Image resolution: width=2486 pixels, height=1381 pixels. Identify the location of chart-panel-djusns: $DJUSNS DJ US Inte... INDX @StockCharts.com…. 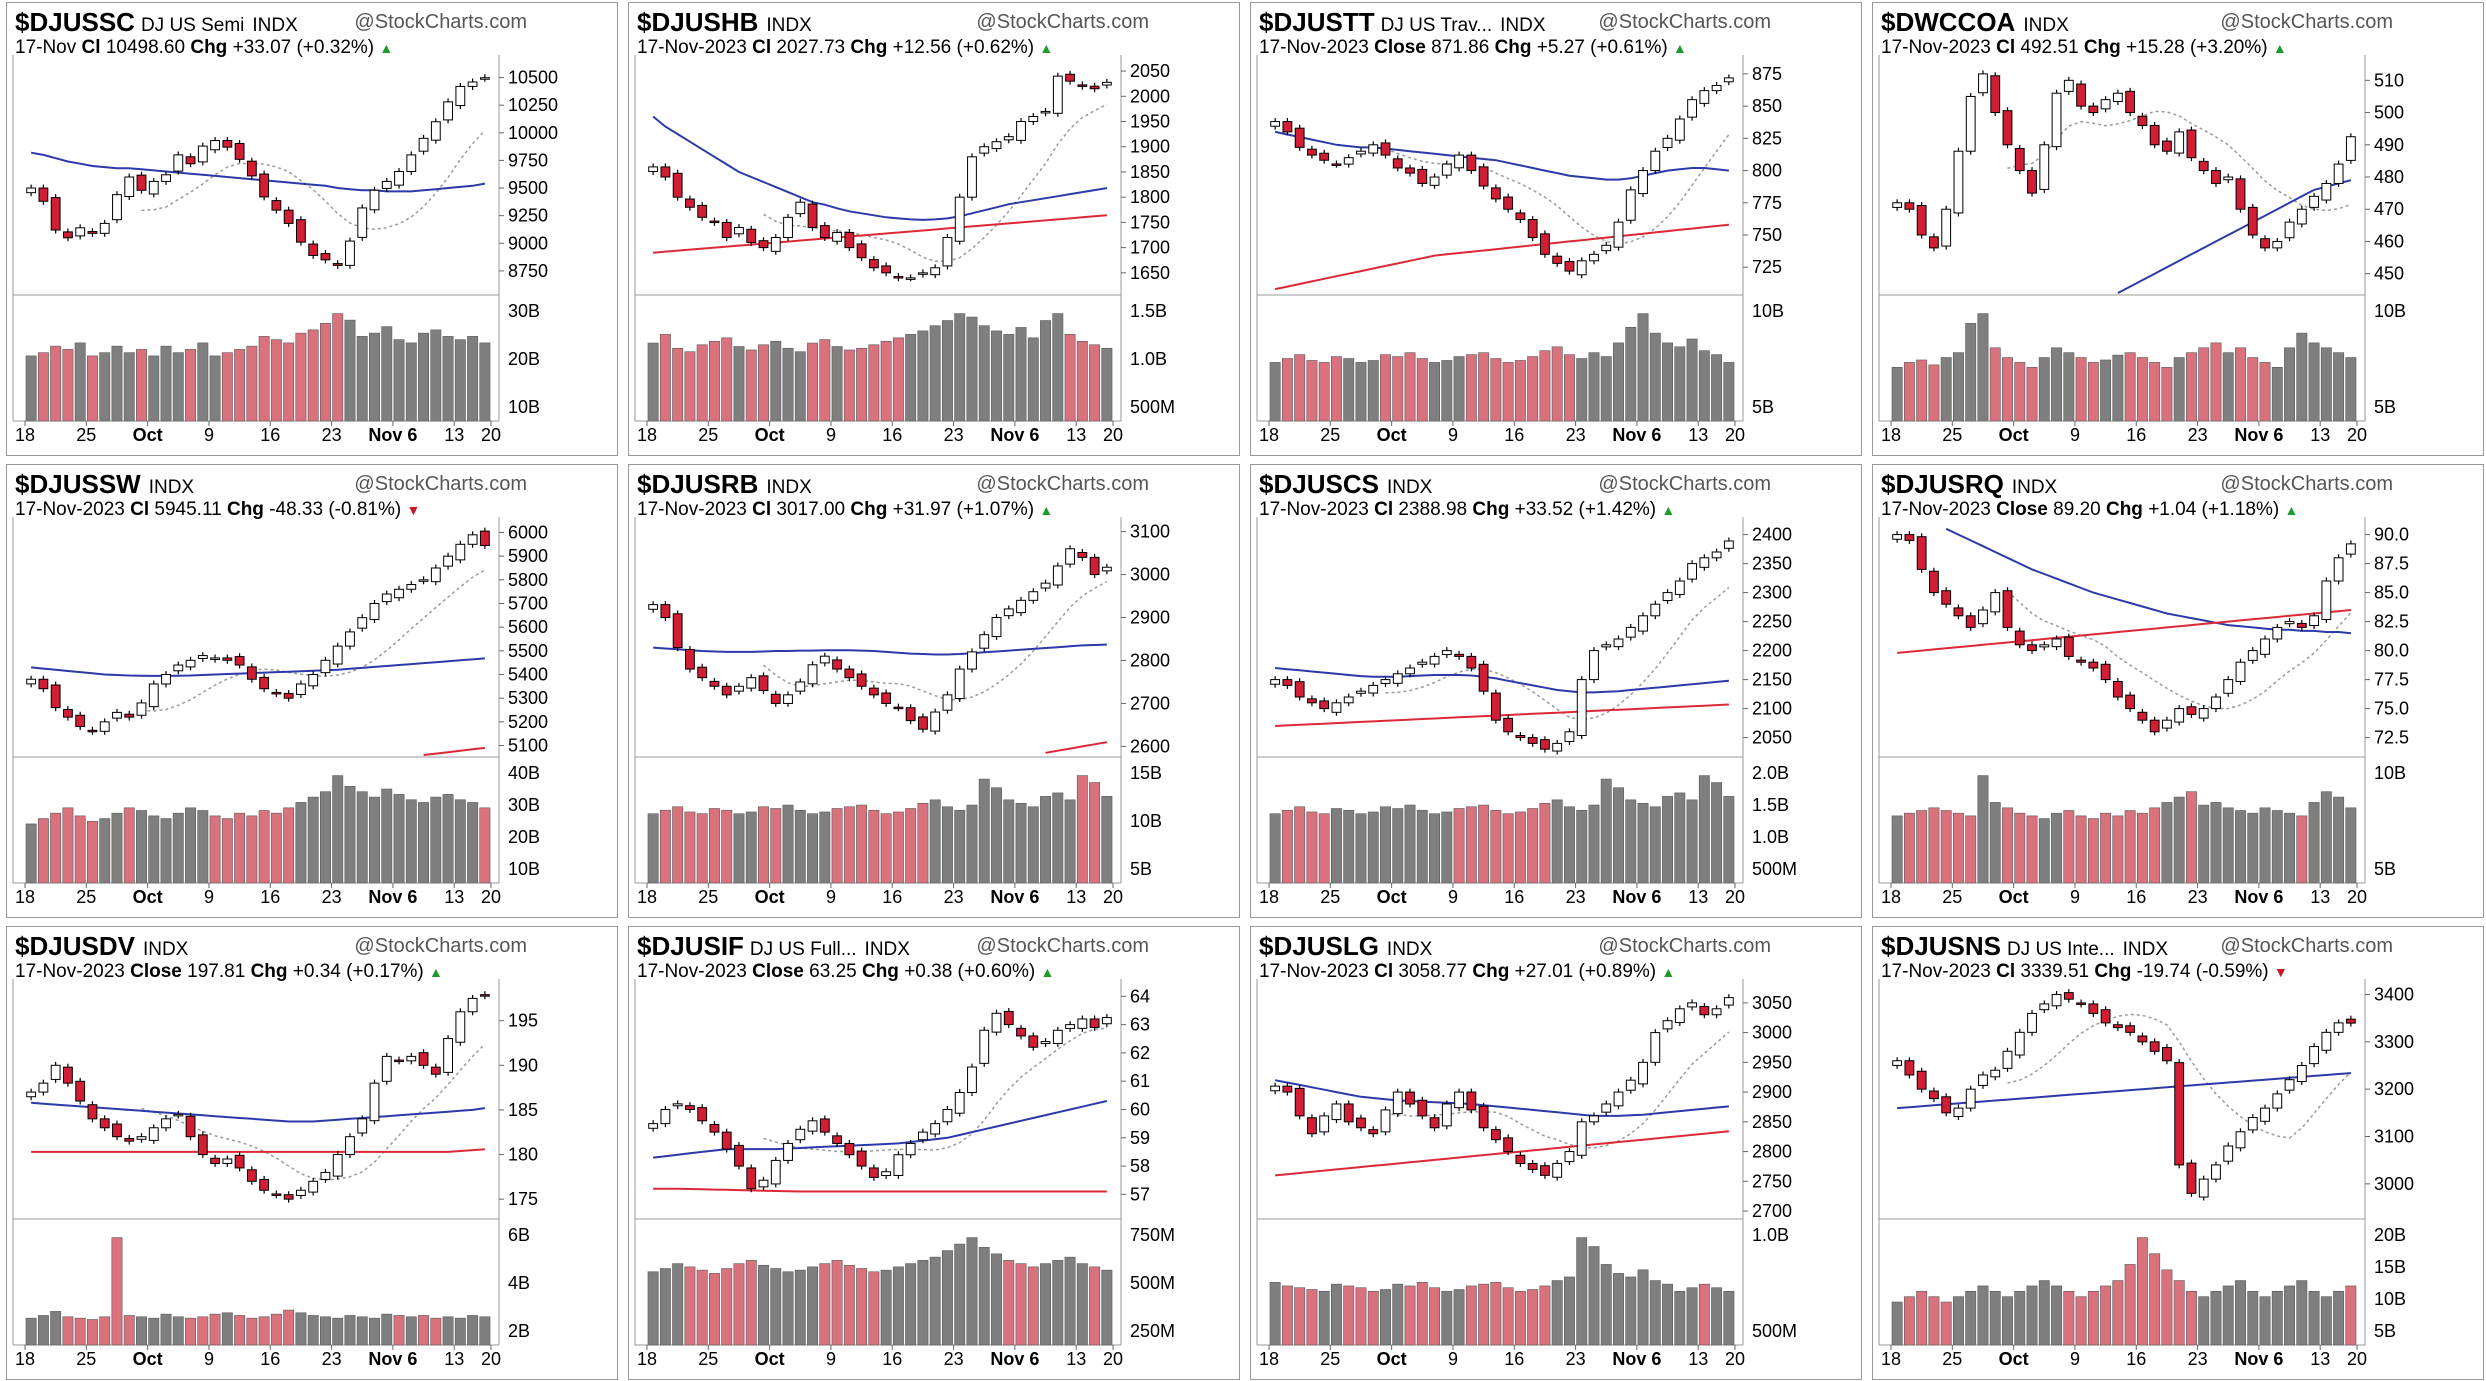
(2178, 1153).